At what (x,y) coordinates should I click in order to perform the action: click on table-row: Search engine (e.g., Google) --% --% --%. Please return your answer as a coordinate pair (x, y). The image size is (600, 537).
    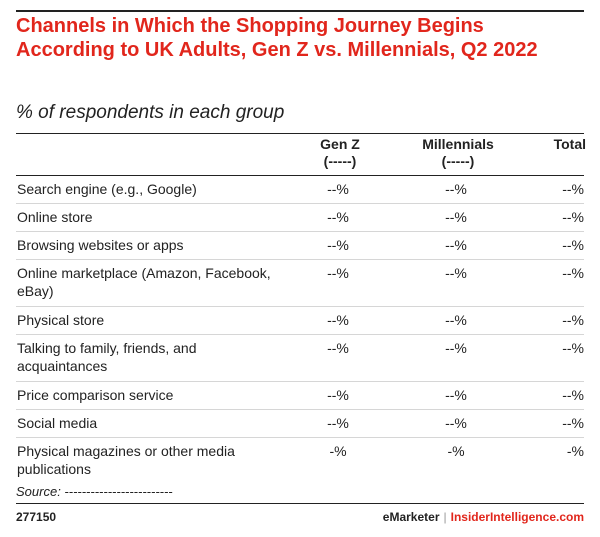
    Looking at the image, I should click on (300, 190).